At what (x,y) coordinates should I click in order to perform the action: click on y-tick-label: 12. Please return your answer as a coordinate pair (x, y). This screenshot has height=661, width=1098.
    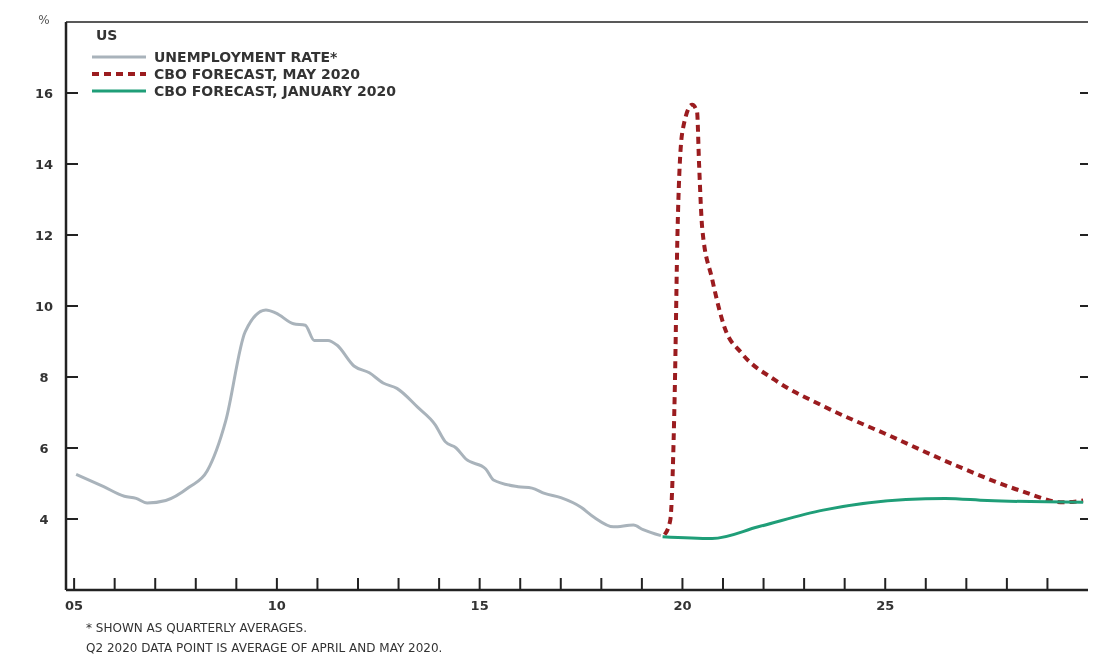
    Looking at the image, I should click on (44, 235).